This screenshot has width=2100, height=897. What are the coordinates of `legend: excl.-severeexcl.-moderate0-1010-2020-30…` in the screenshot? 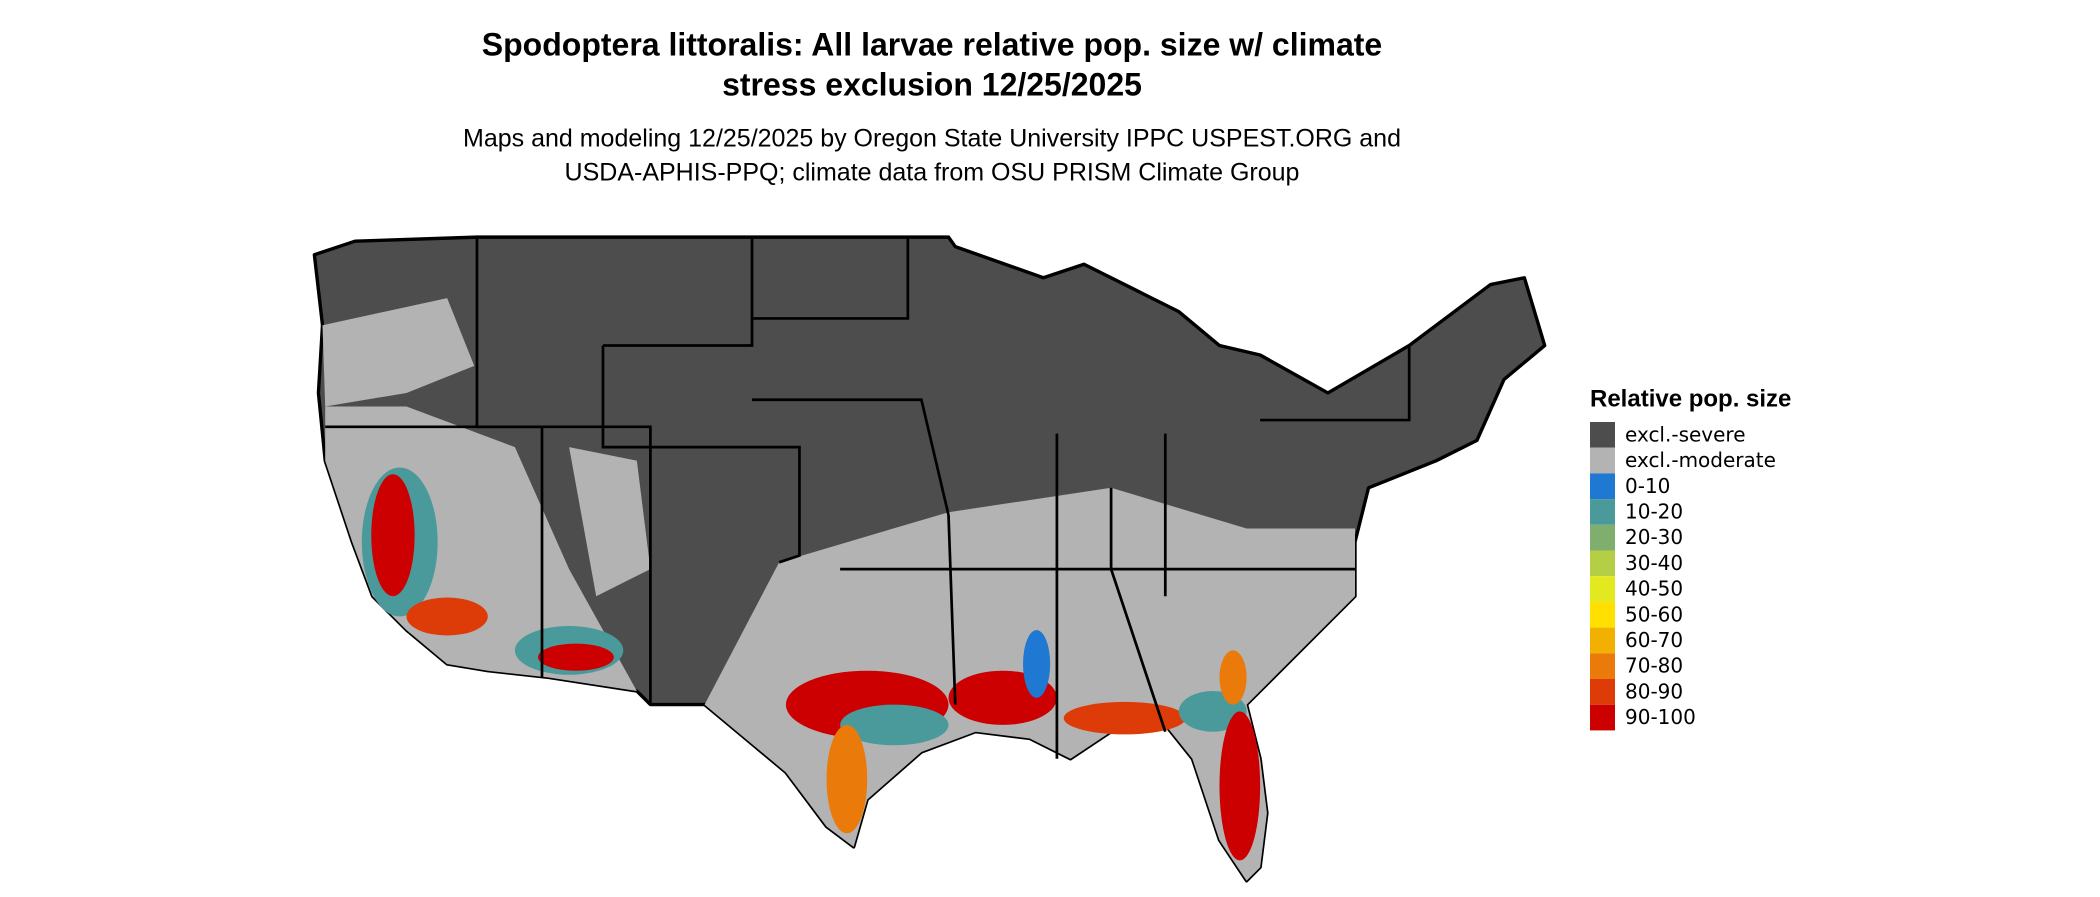 It's located at (1683, 576).